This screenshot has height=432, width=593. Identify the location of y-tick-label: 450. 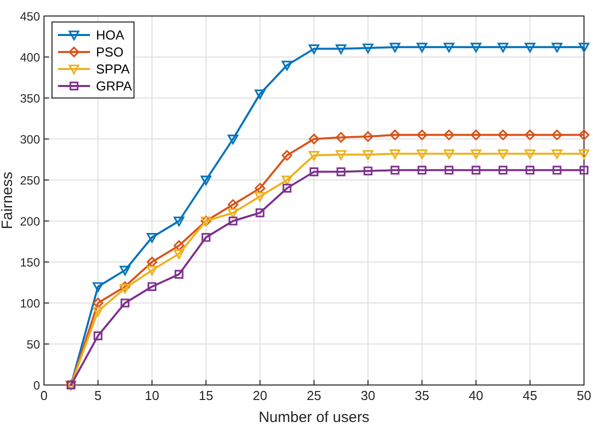
(30, 17).